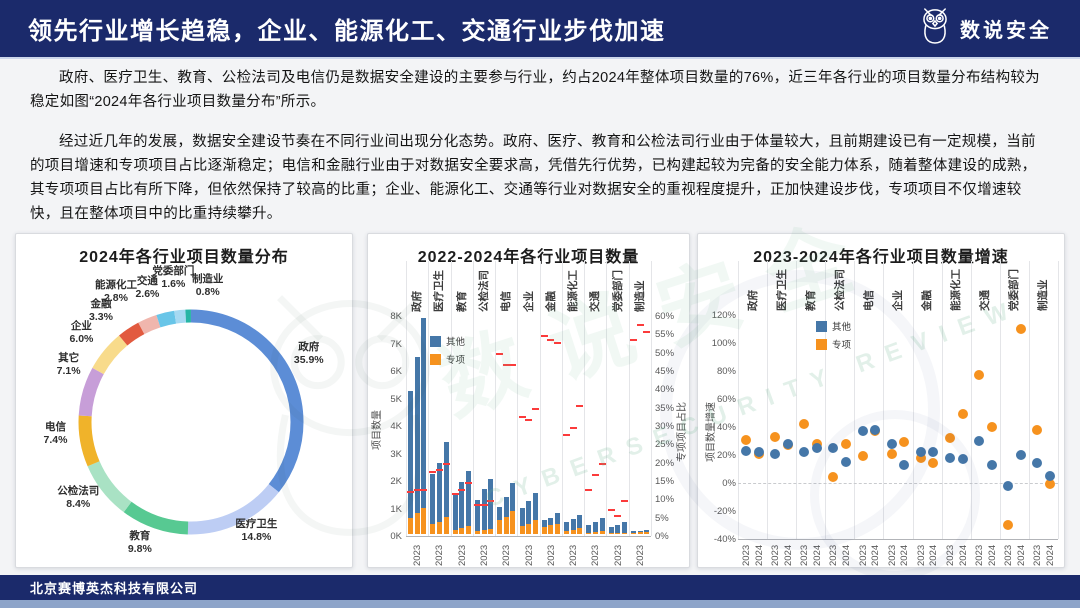  What do you see at coordinates (985, 300) in the screenshot?
I see `industry-label: 交通` at bounding box center [985, 300].